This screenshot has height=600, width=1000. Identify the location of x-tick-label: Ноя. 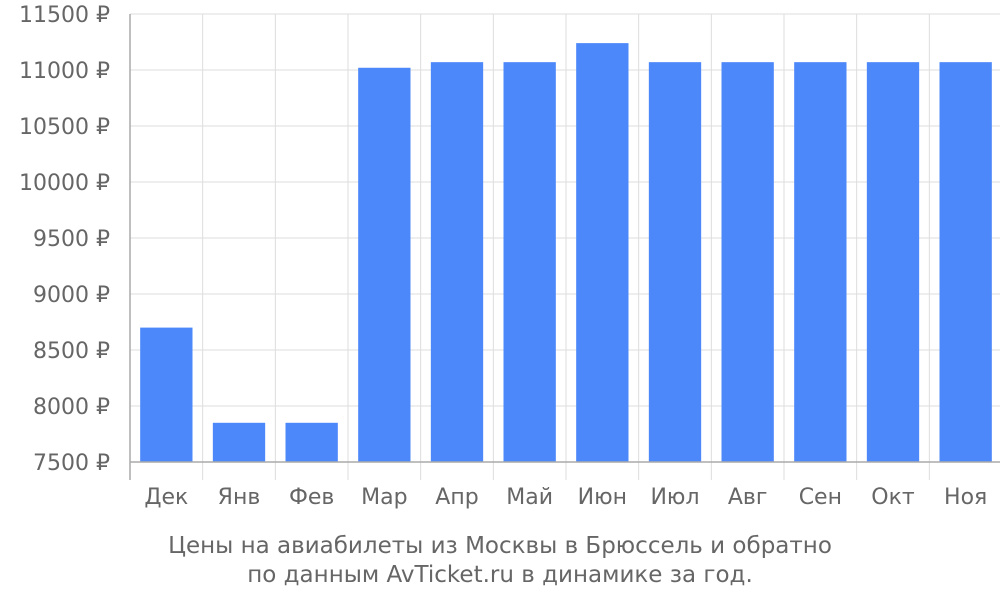
(965, 497).